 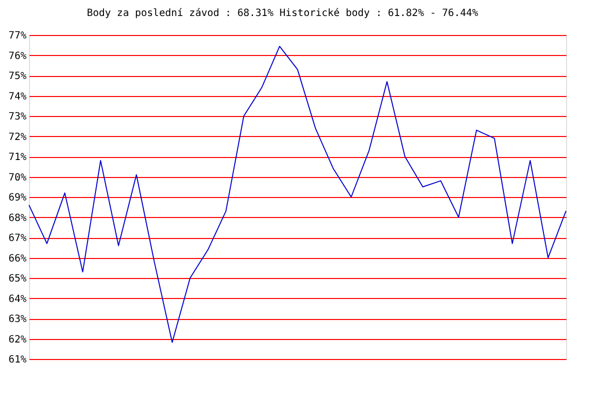 What do you see at coordinates (17, 299) in the screenshot?
I see `y-tick-label: 64%` at bounding box center [17, 299].